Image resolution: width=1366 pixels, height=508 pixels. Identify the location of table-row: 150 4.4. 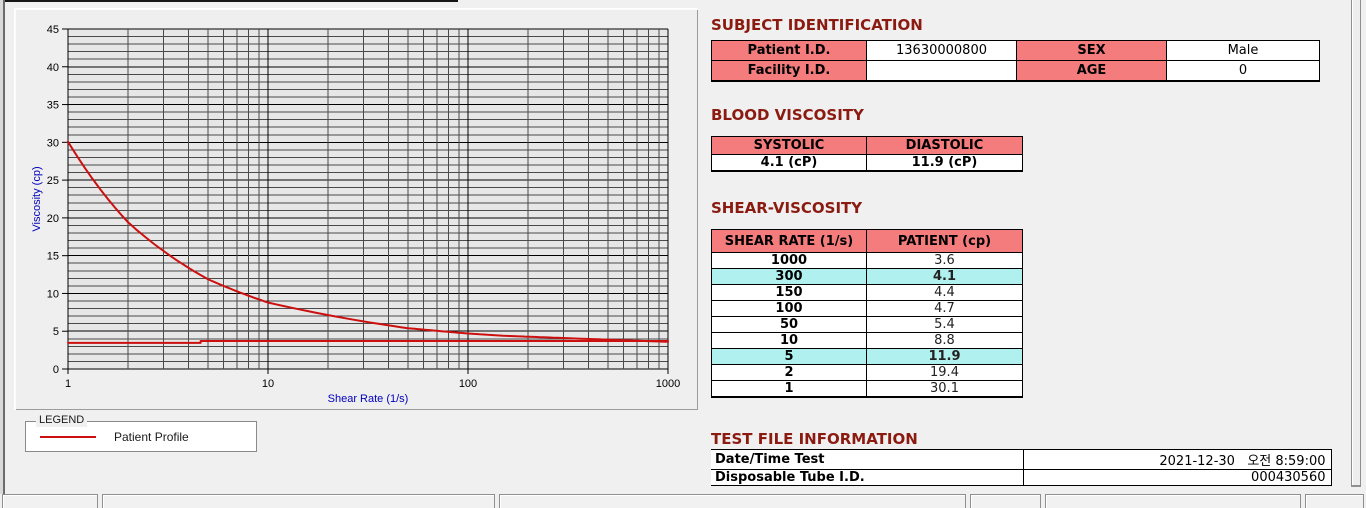
(867, 292).